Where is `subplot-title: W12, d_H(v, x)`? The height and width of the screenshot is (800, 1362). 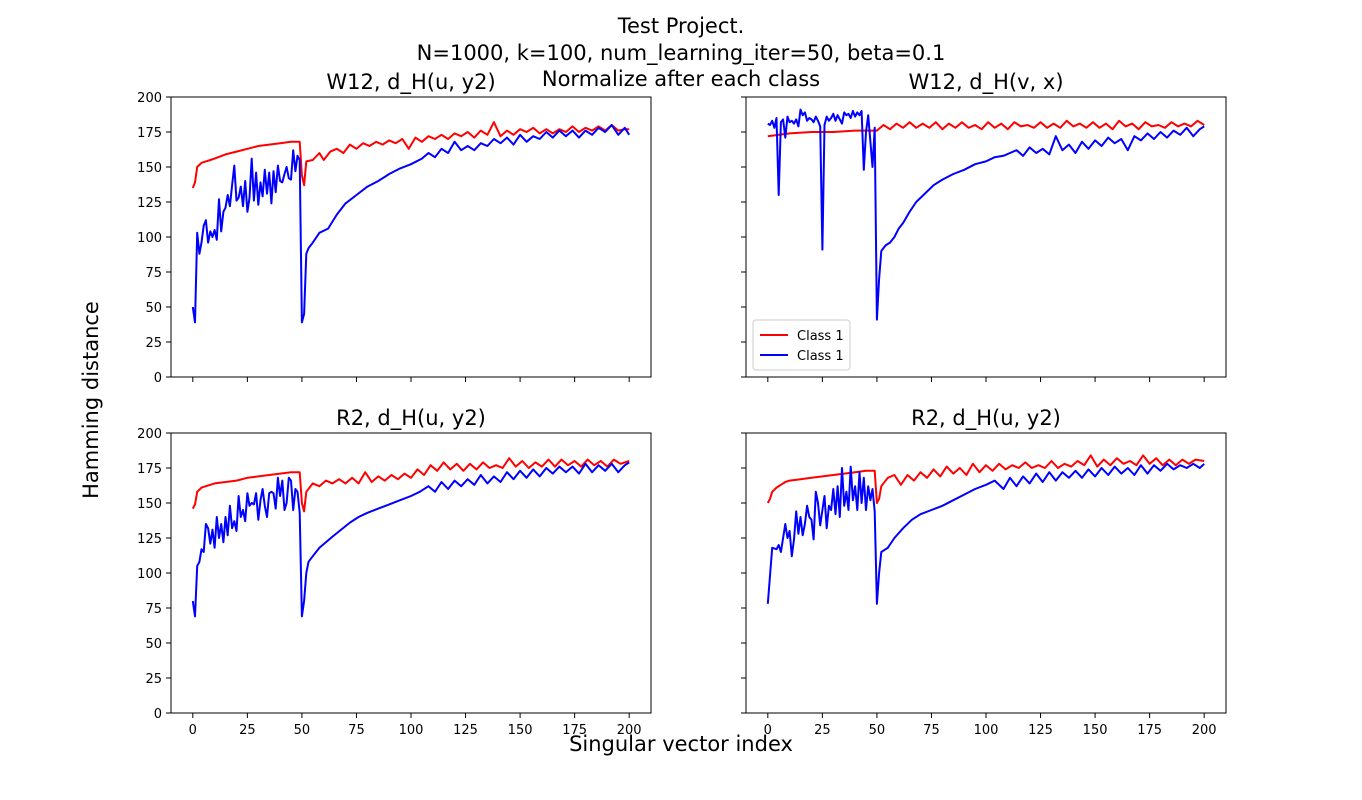 subplot-title: W12, d_H(v, x) is located at coordinates (985, 82).